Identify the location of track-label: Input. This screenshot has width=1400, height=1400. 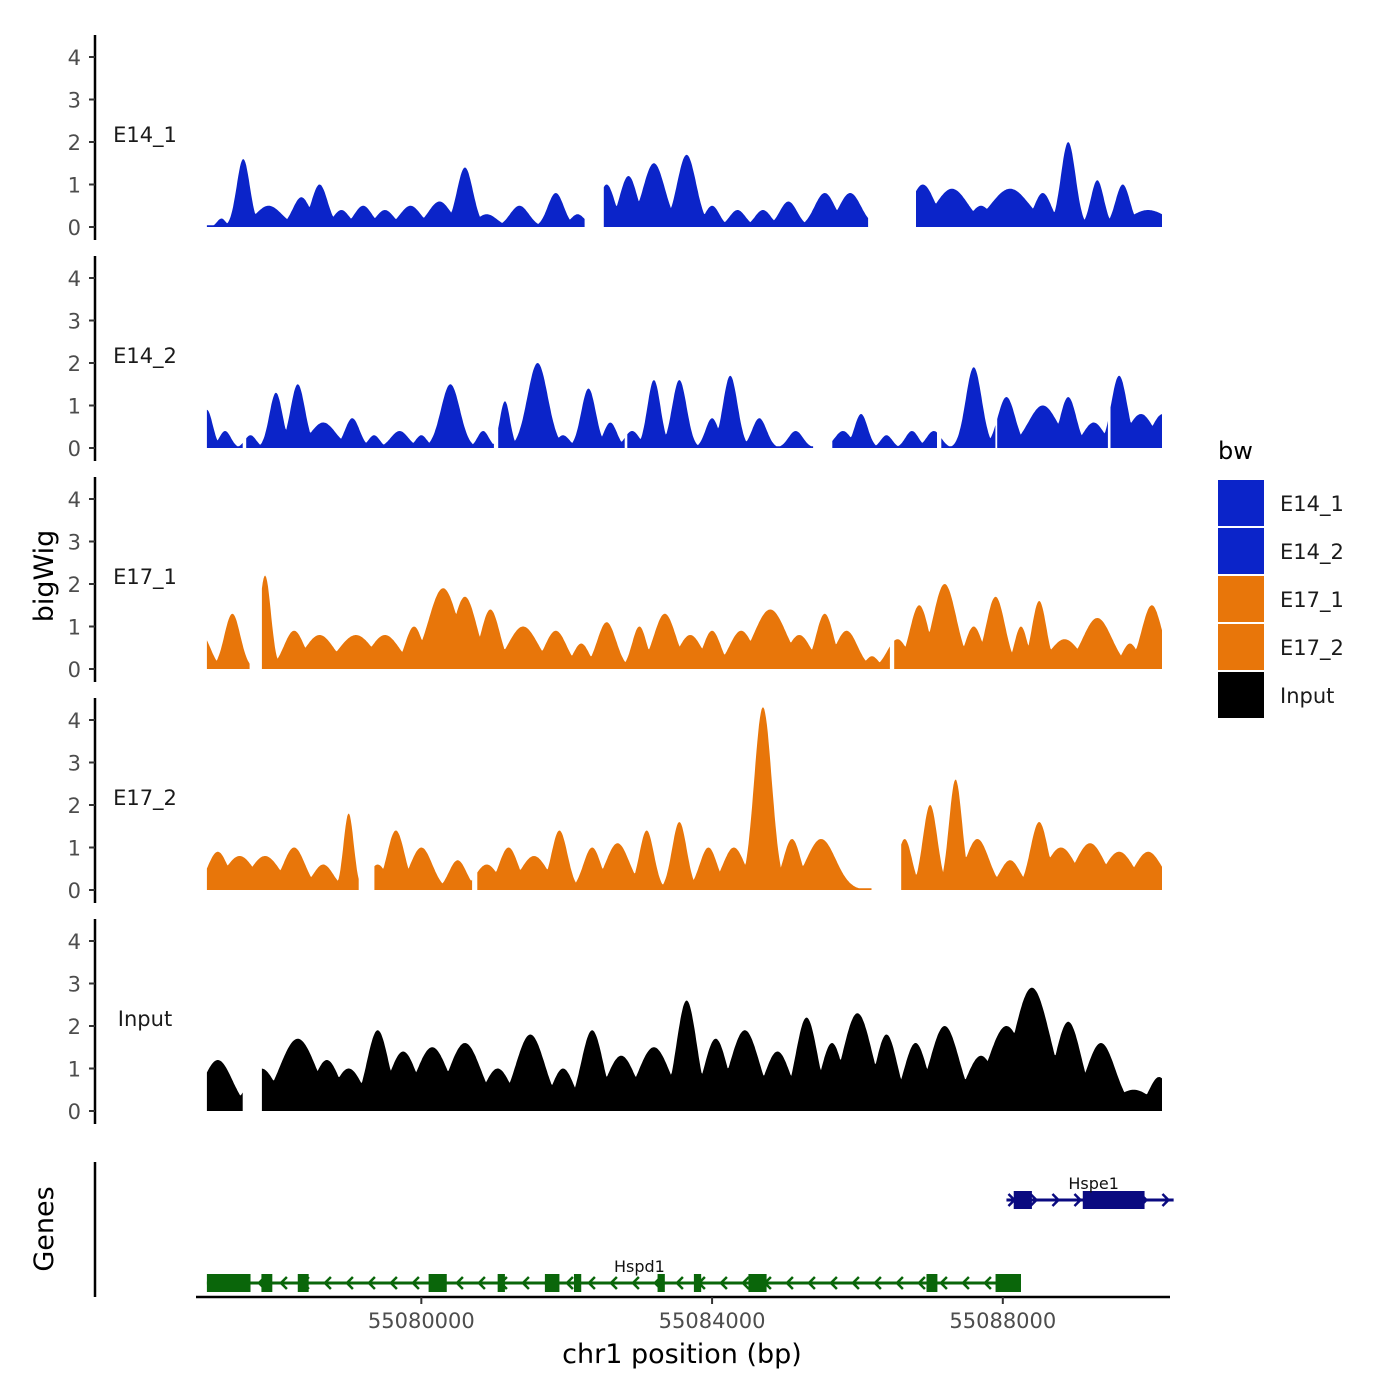
(145, 1019).